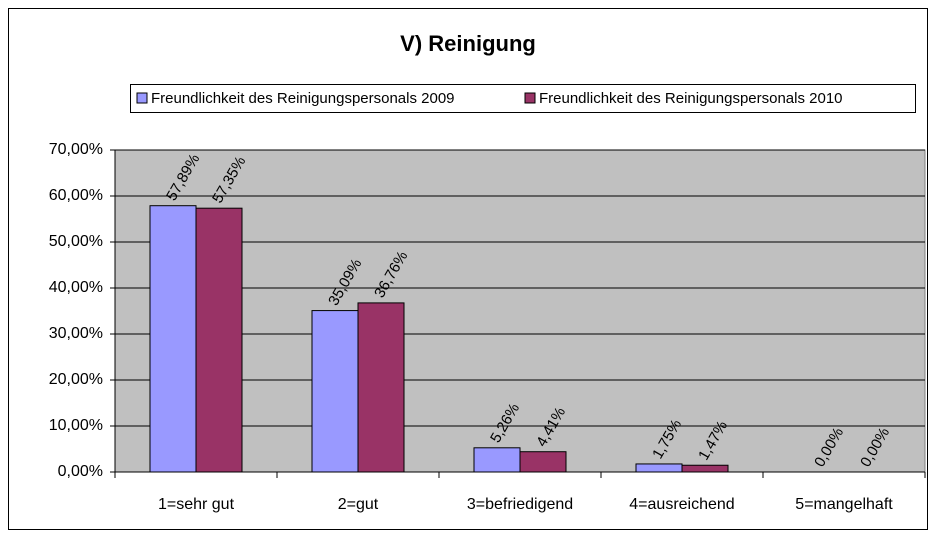 This screenshot has width=936, height=537. What do you see at coordinates (76, 195) in the screenshot?
I see `y-tick-label: 60,00%` at bounding box center [76, 195].